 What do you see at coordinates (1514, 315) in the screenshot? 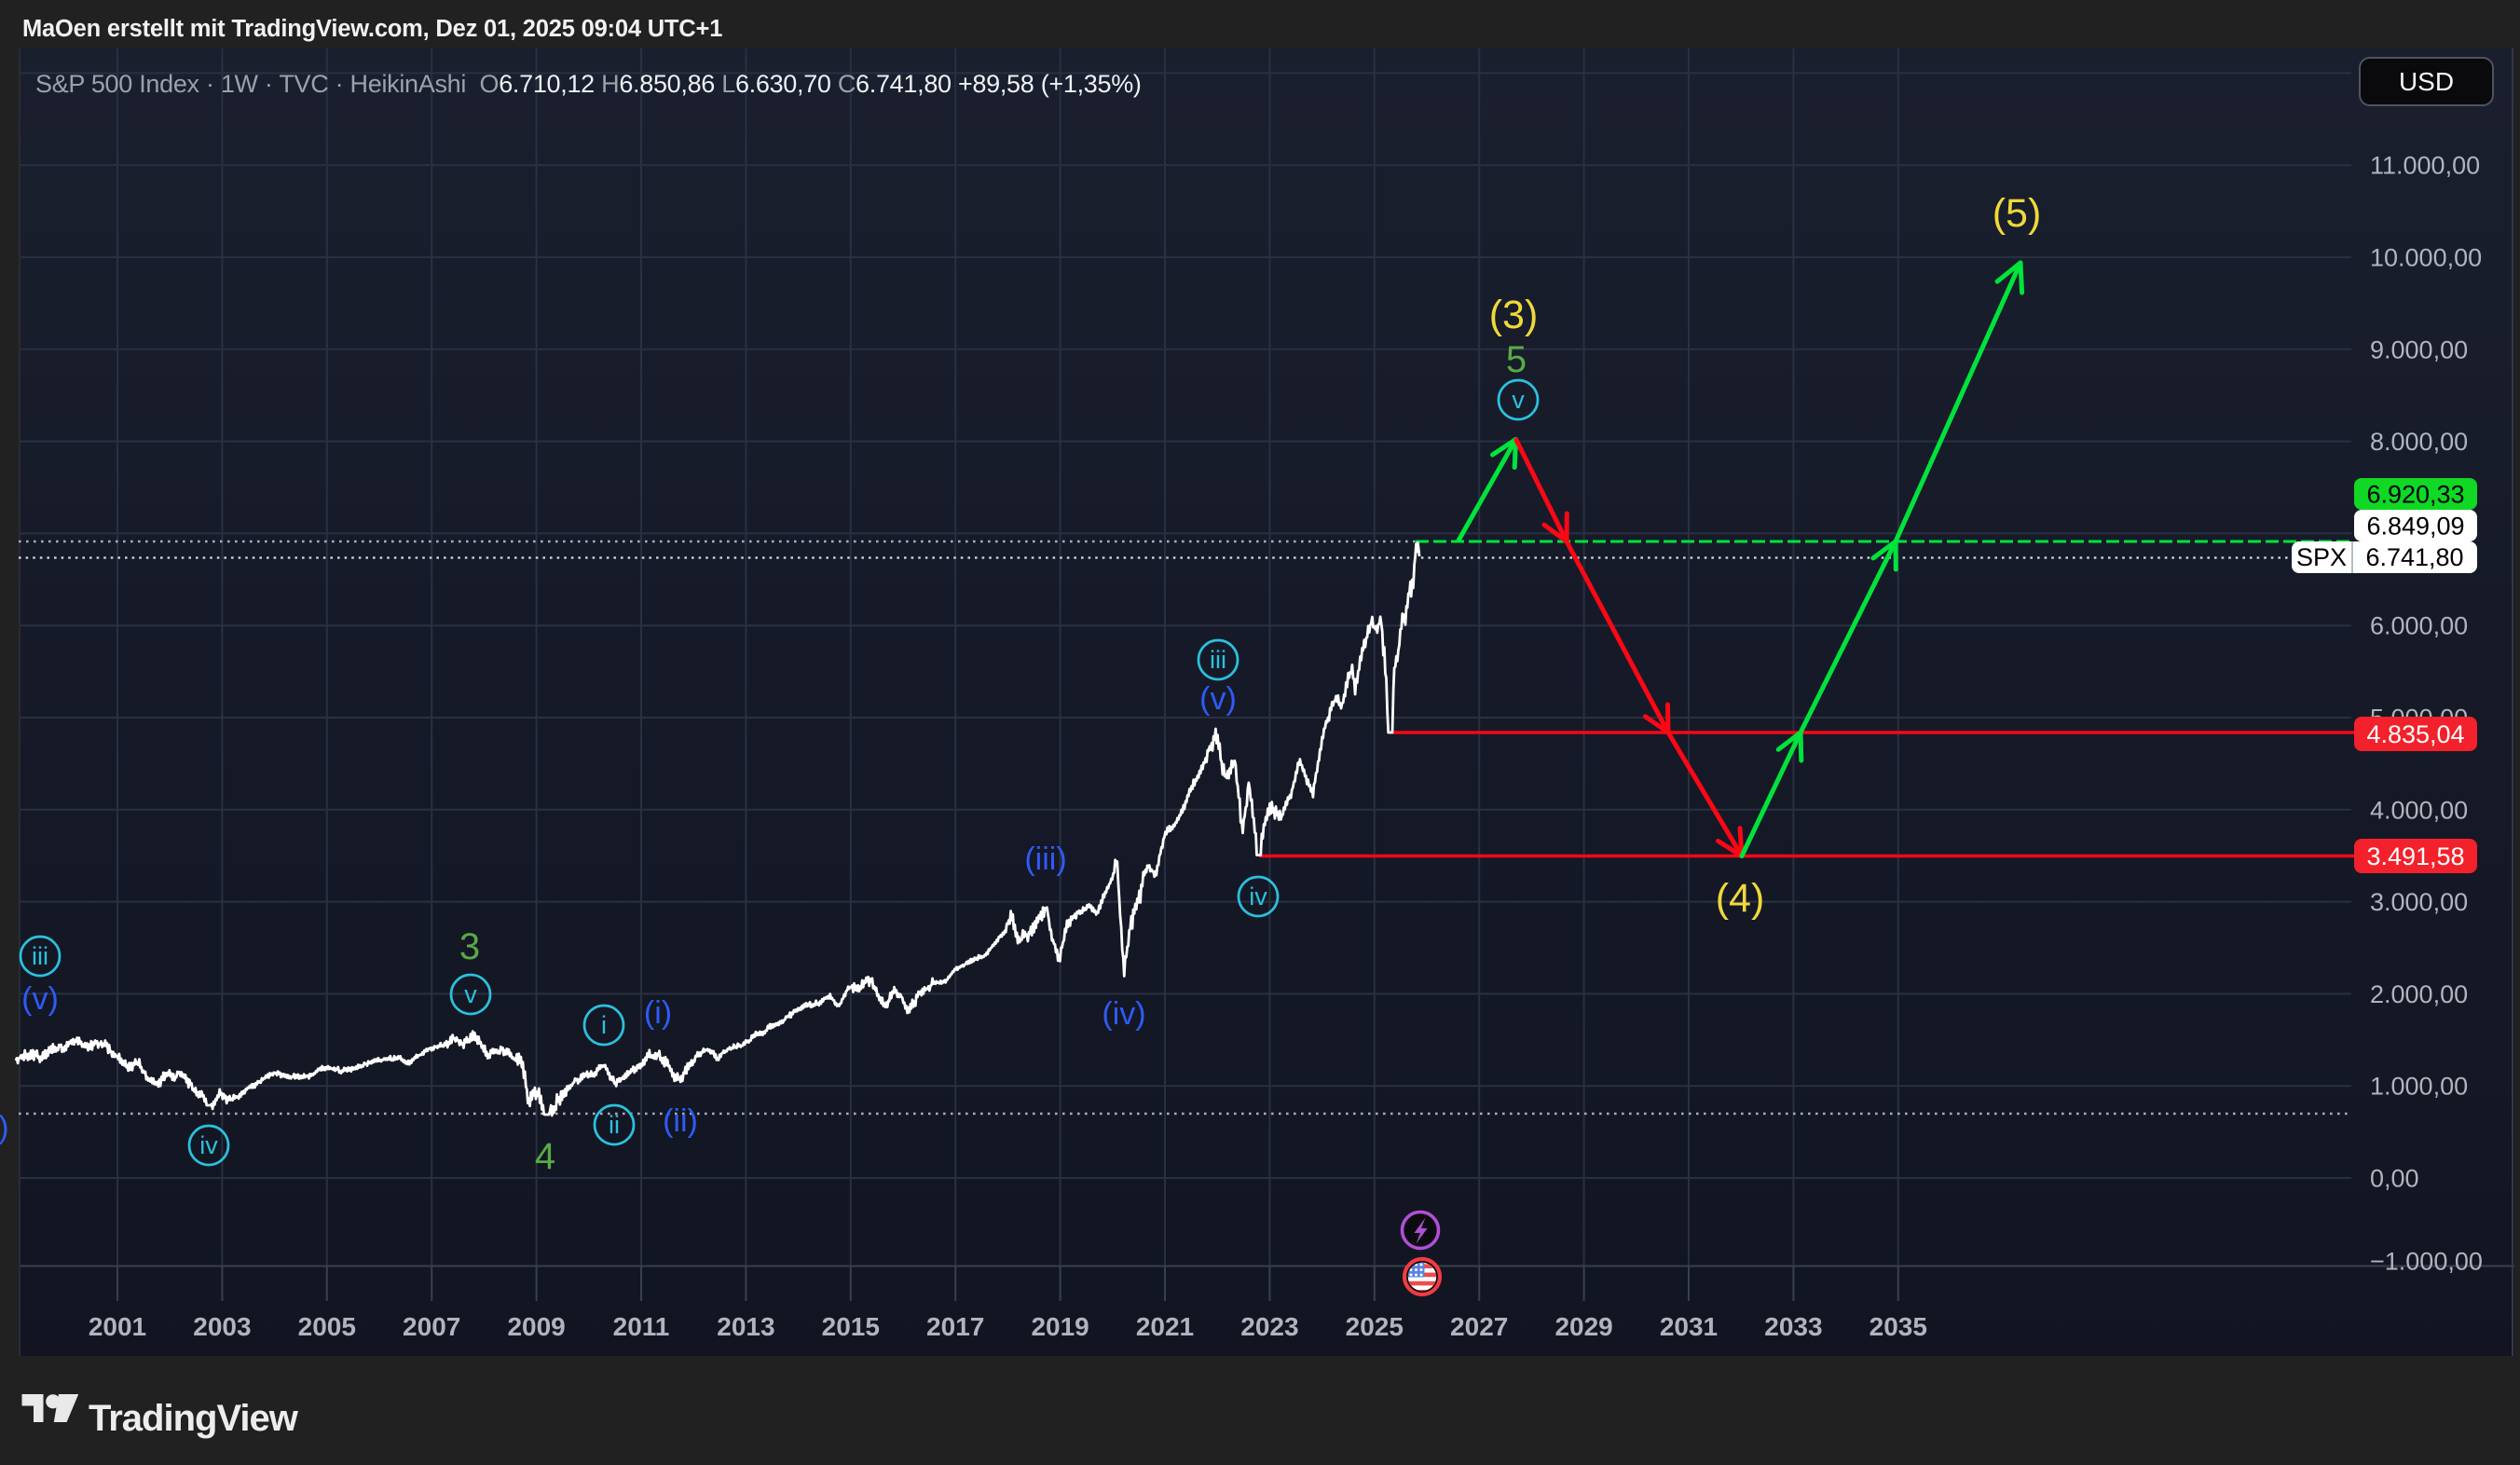
I see `svg-text: (3)` at bounding box center [1514, 315].